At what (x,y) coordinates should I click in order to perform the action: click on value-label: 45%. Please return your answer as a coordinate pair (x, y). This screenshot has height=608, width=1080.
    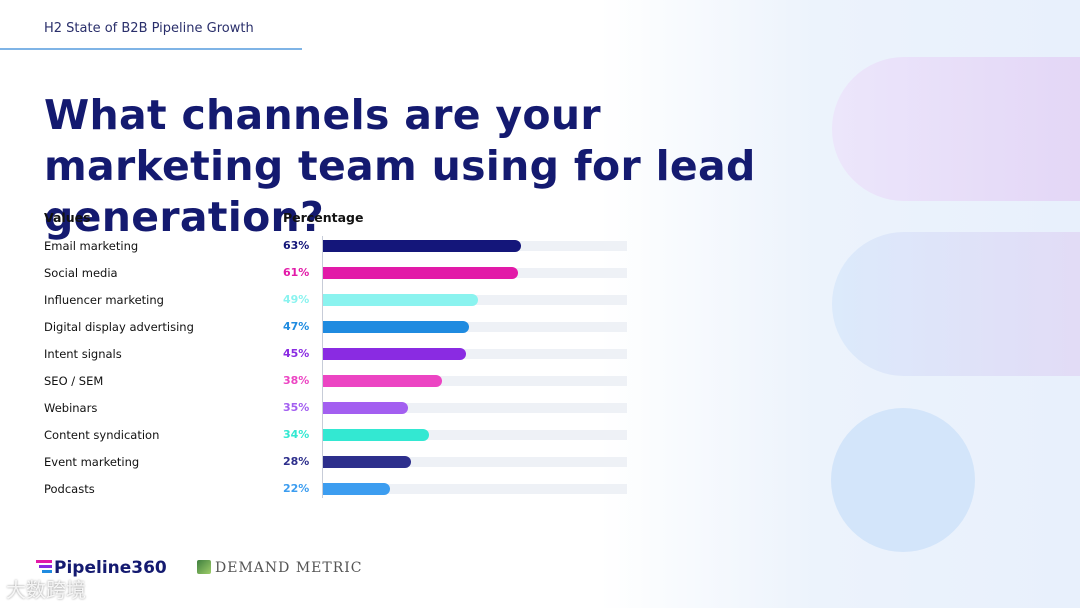
    Looking at the image, I should click on (296, 353).